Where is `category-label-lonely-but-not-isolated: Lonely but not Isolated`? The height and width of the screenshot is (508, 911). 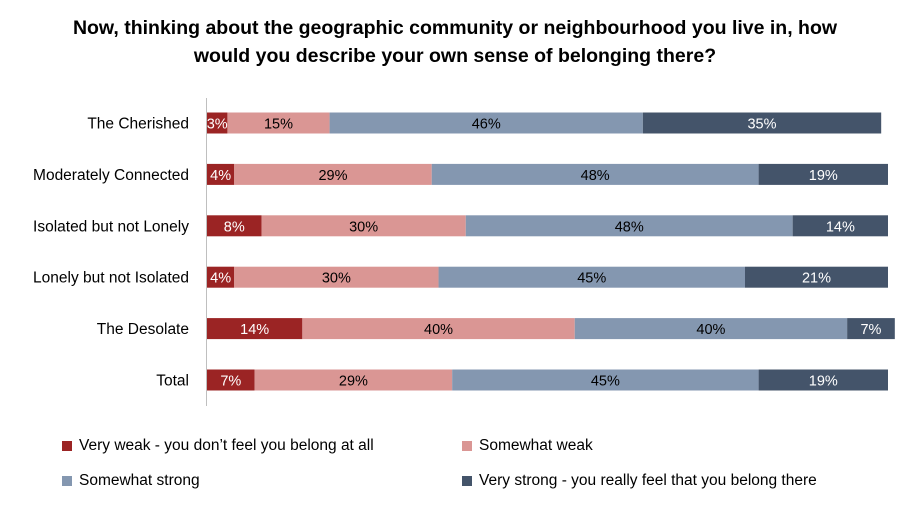
category-label-lonely-but-not-isolated: Lonely but not Isolated is located at coordinates (111, 278).